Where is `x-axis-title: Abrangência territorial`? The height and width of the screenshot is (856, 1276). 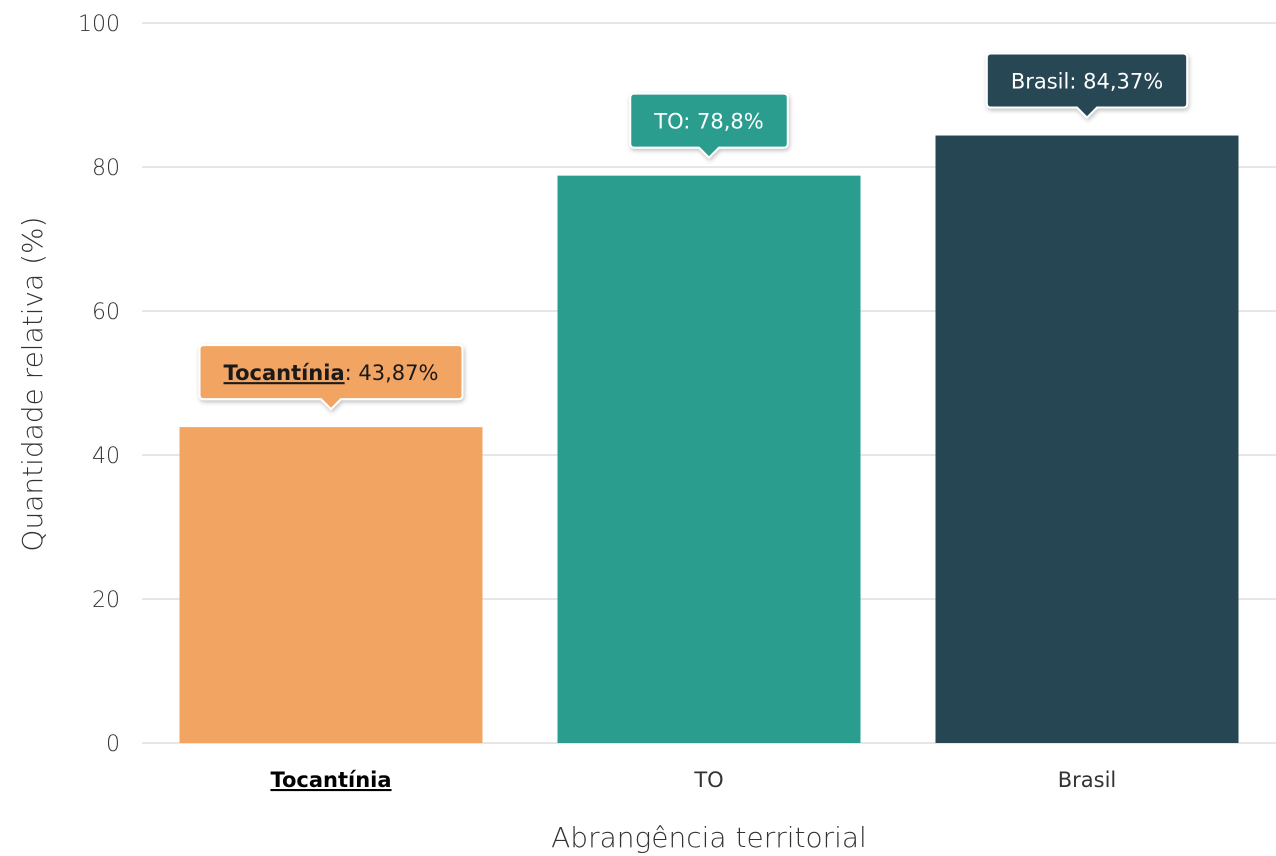 x-axis-title: Abrangência territorial is located at coordinates (709, 837).